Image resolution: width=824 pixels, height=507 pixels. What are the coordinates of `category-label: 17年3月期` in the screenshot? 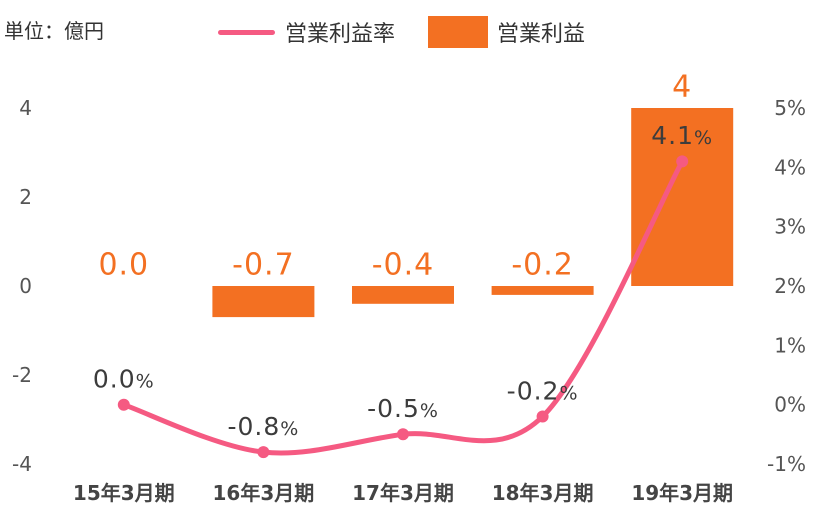 It's located at (403, 493).